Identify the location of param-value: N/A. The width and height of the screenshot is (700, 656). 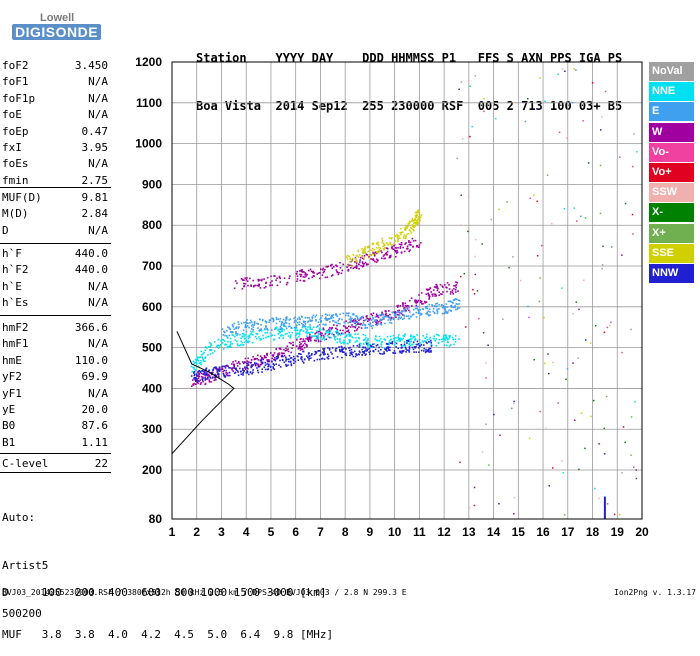
(98, 344).